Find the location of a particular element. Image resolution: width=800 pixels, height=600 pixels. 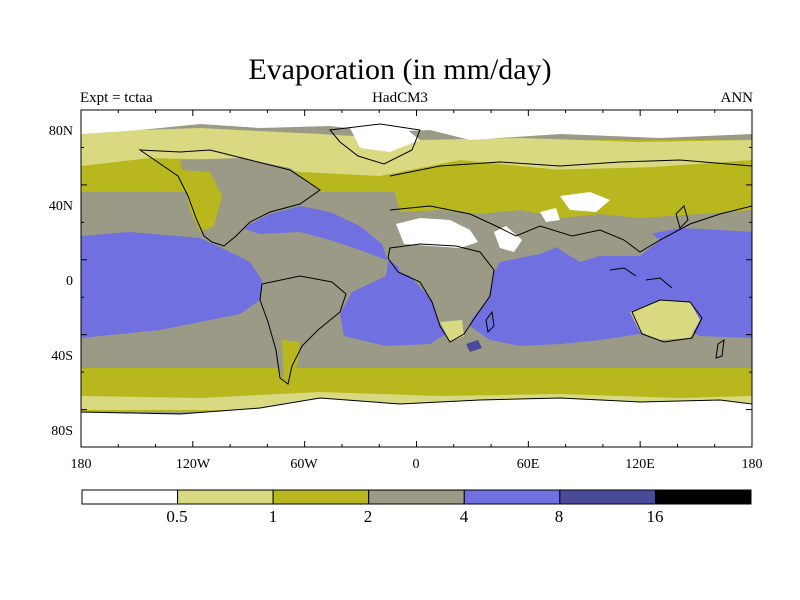

coast-greenland is located at coordinates (375, 144).